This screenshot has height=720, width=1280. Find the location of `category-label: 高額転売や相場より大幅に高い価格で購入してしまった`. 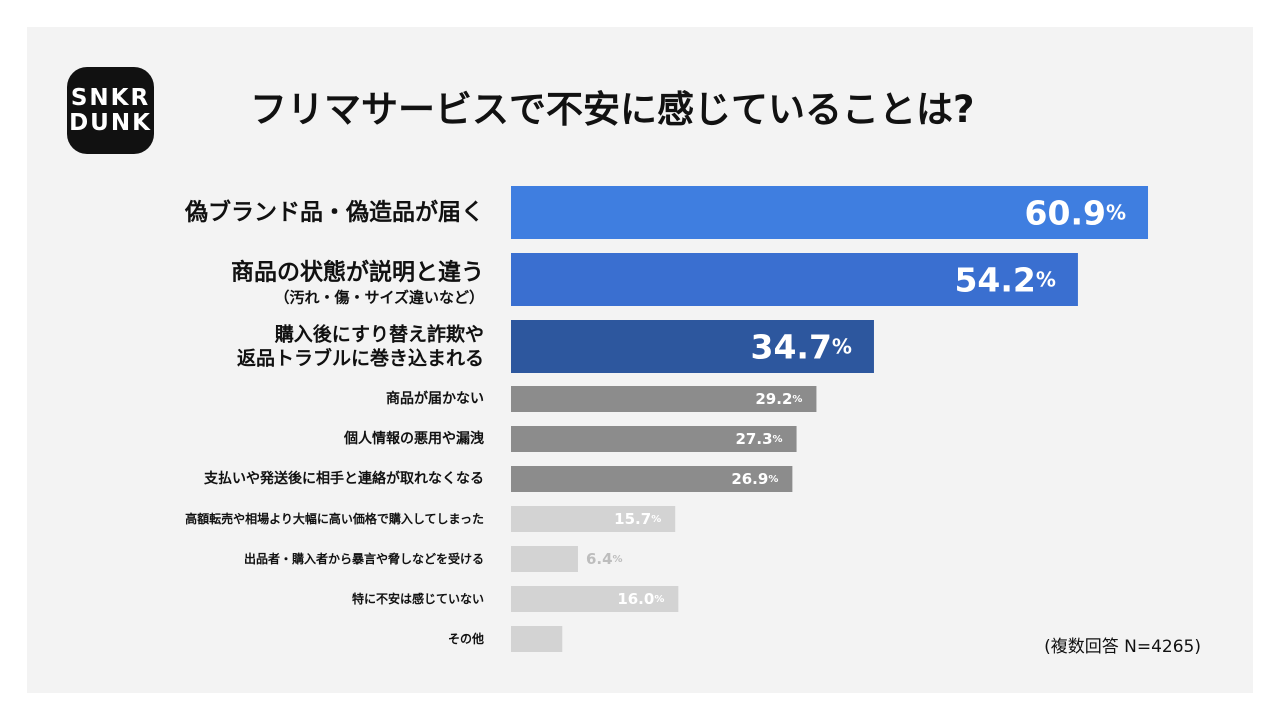

category-label: 高額転売や相場より大幅に高い価格で購入してしまった is located at coordinates (334, 518).